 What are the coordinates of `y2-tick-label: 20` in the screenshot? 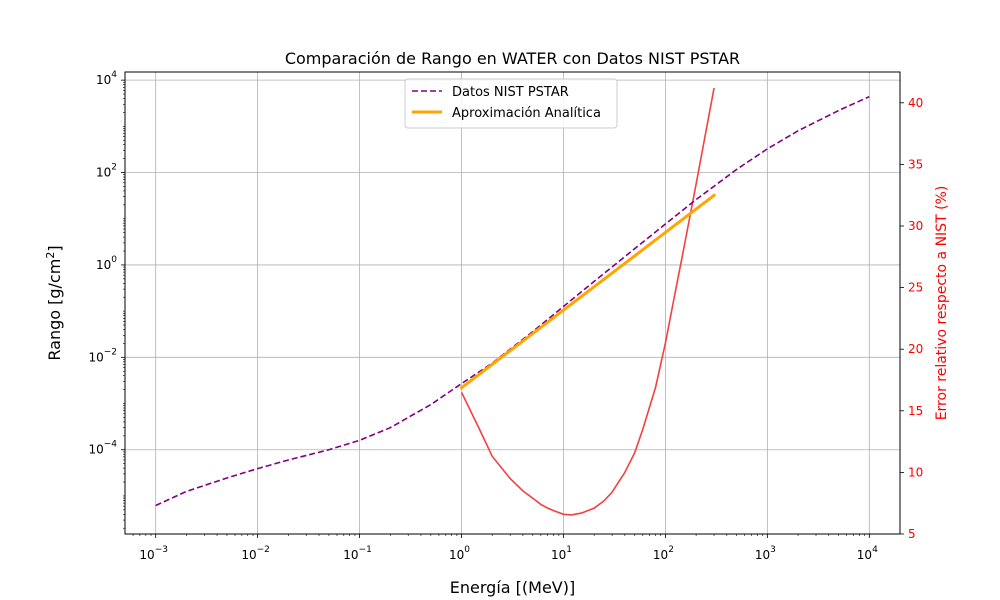 It's located at (915, 349).